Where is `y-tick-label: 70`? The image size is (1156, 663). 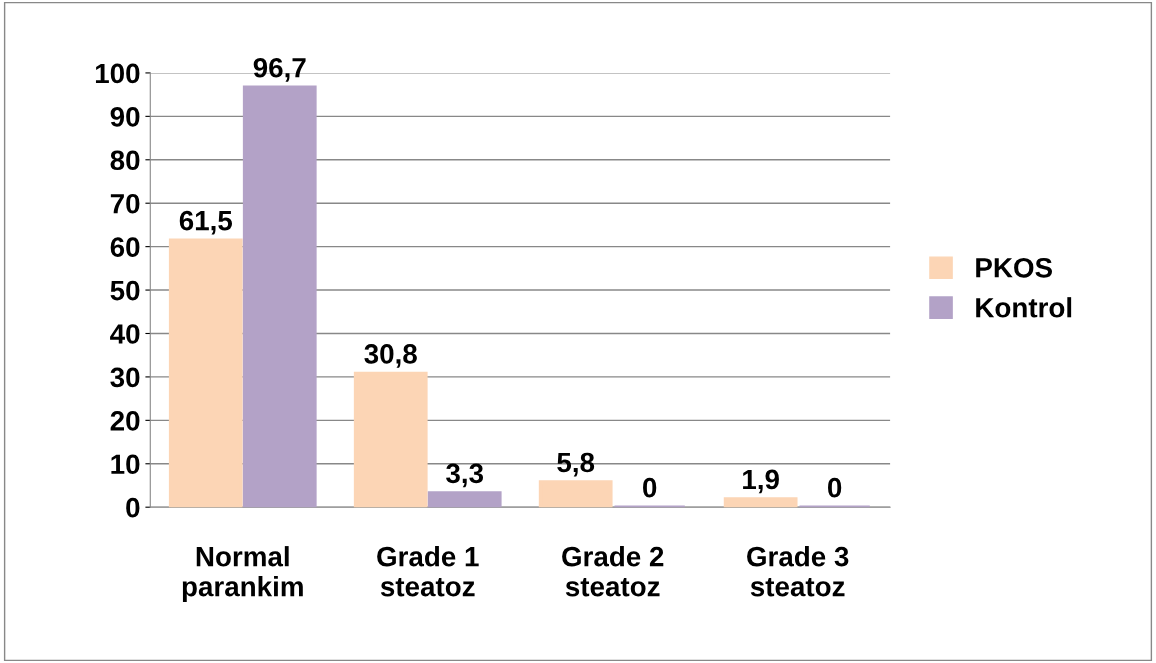 y-tick-label: 70 is located at coordinates (125, 203).